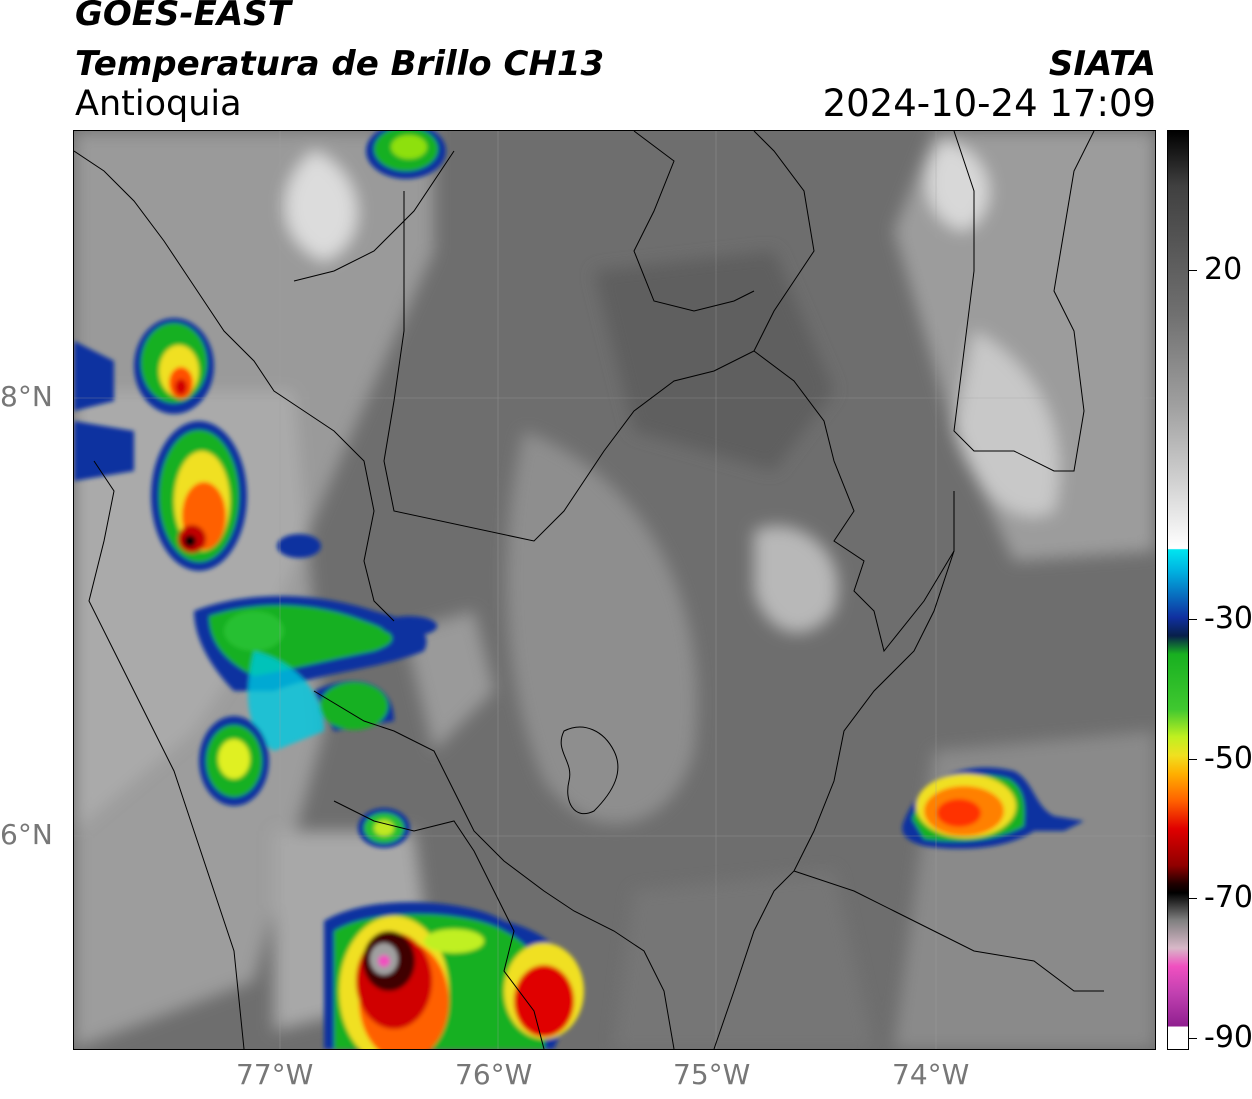 Image resolution: width=1252 pixels, height=1099 pixels. What do you see at coordinates (1193, 898) in the screenshot?
I see `colorbar-tick-m70` at bounding box center [1193, 898].